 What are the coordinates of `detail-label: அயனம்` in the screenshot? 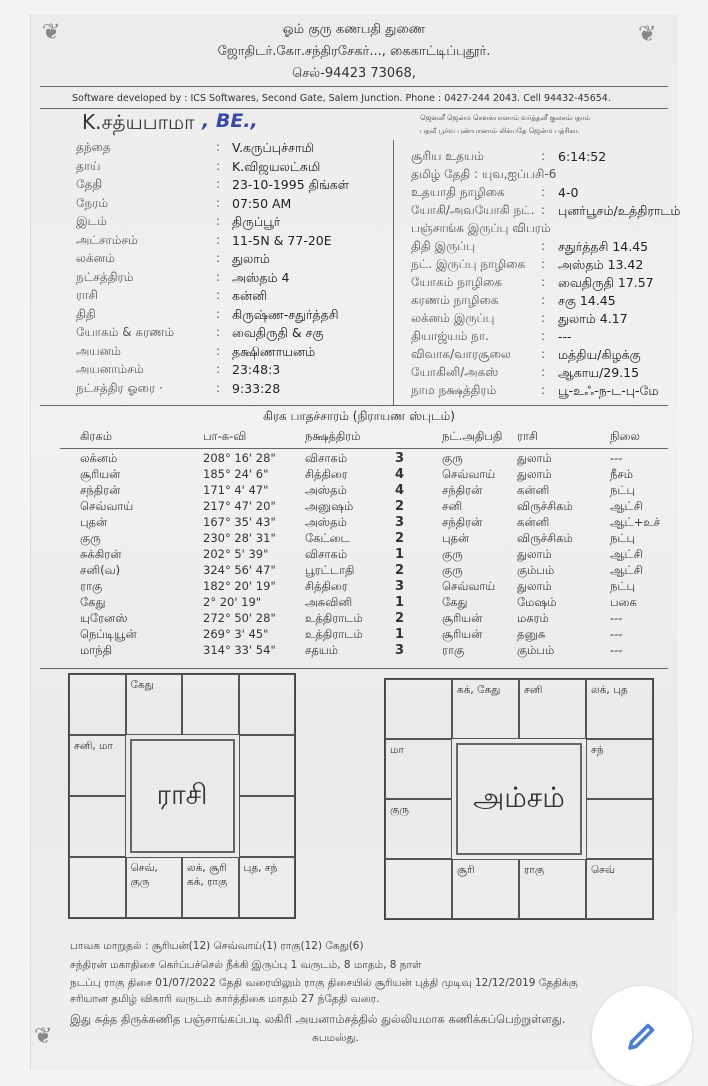 It's located at (98, 350).